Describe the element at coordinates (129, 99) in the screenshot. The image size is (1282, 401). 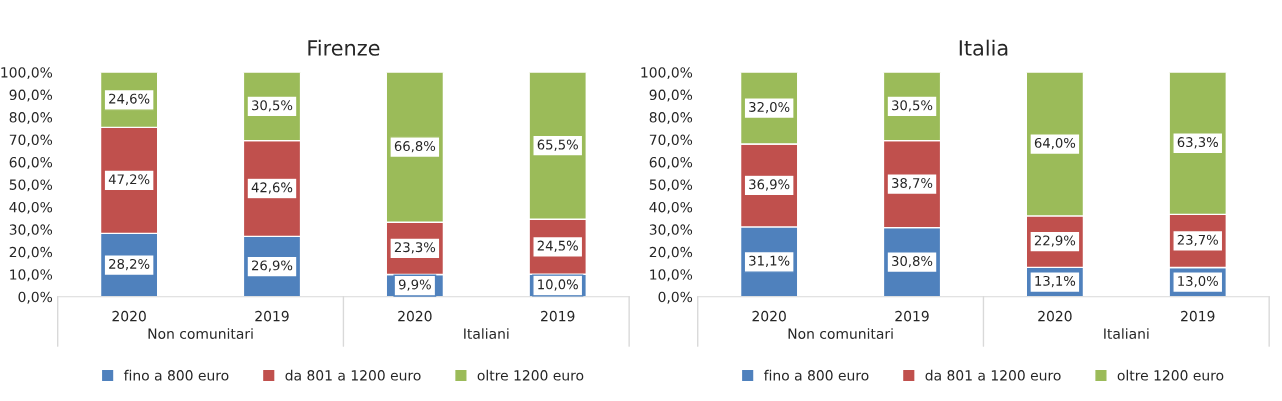
I see `data-label: 24,6%` at that location.